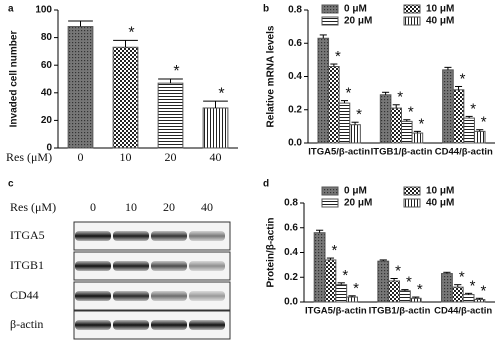 The image size is (500, 347). What do you see at coordinates (440, 9) in the screenshot?
I see `legend-label: 10 μM` at bounding box center [440, 9].